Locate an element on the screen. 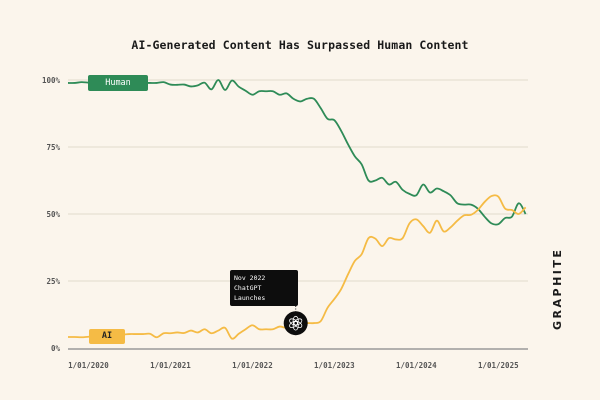 Image resolution: width=600 pixels, height=400 pixels. x-tick-label: 1/01/2024 is located at coordinates (416, 365).